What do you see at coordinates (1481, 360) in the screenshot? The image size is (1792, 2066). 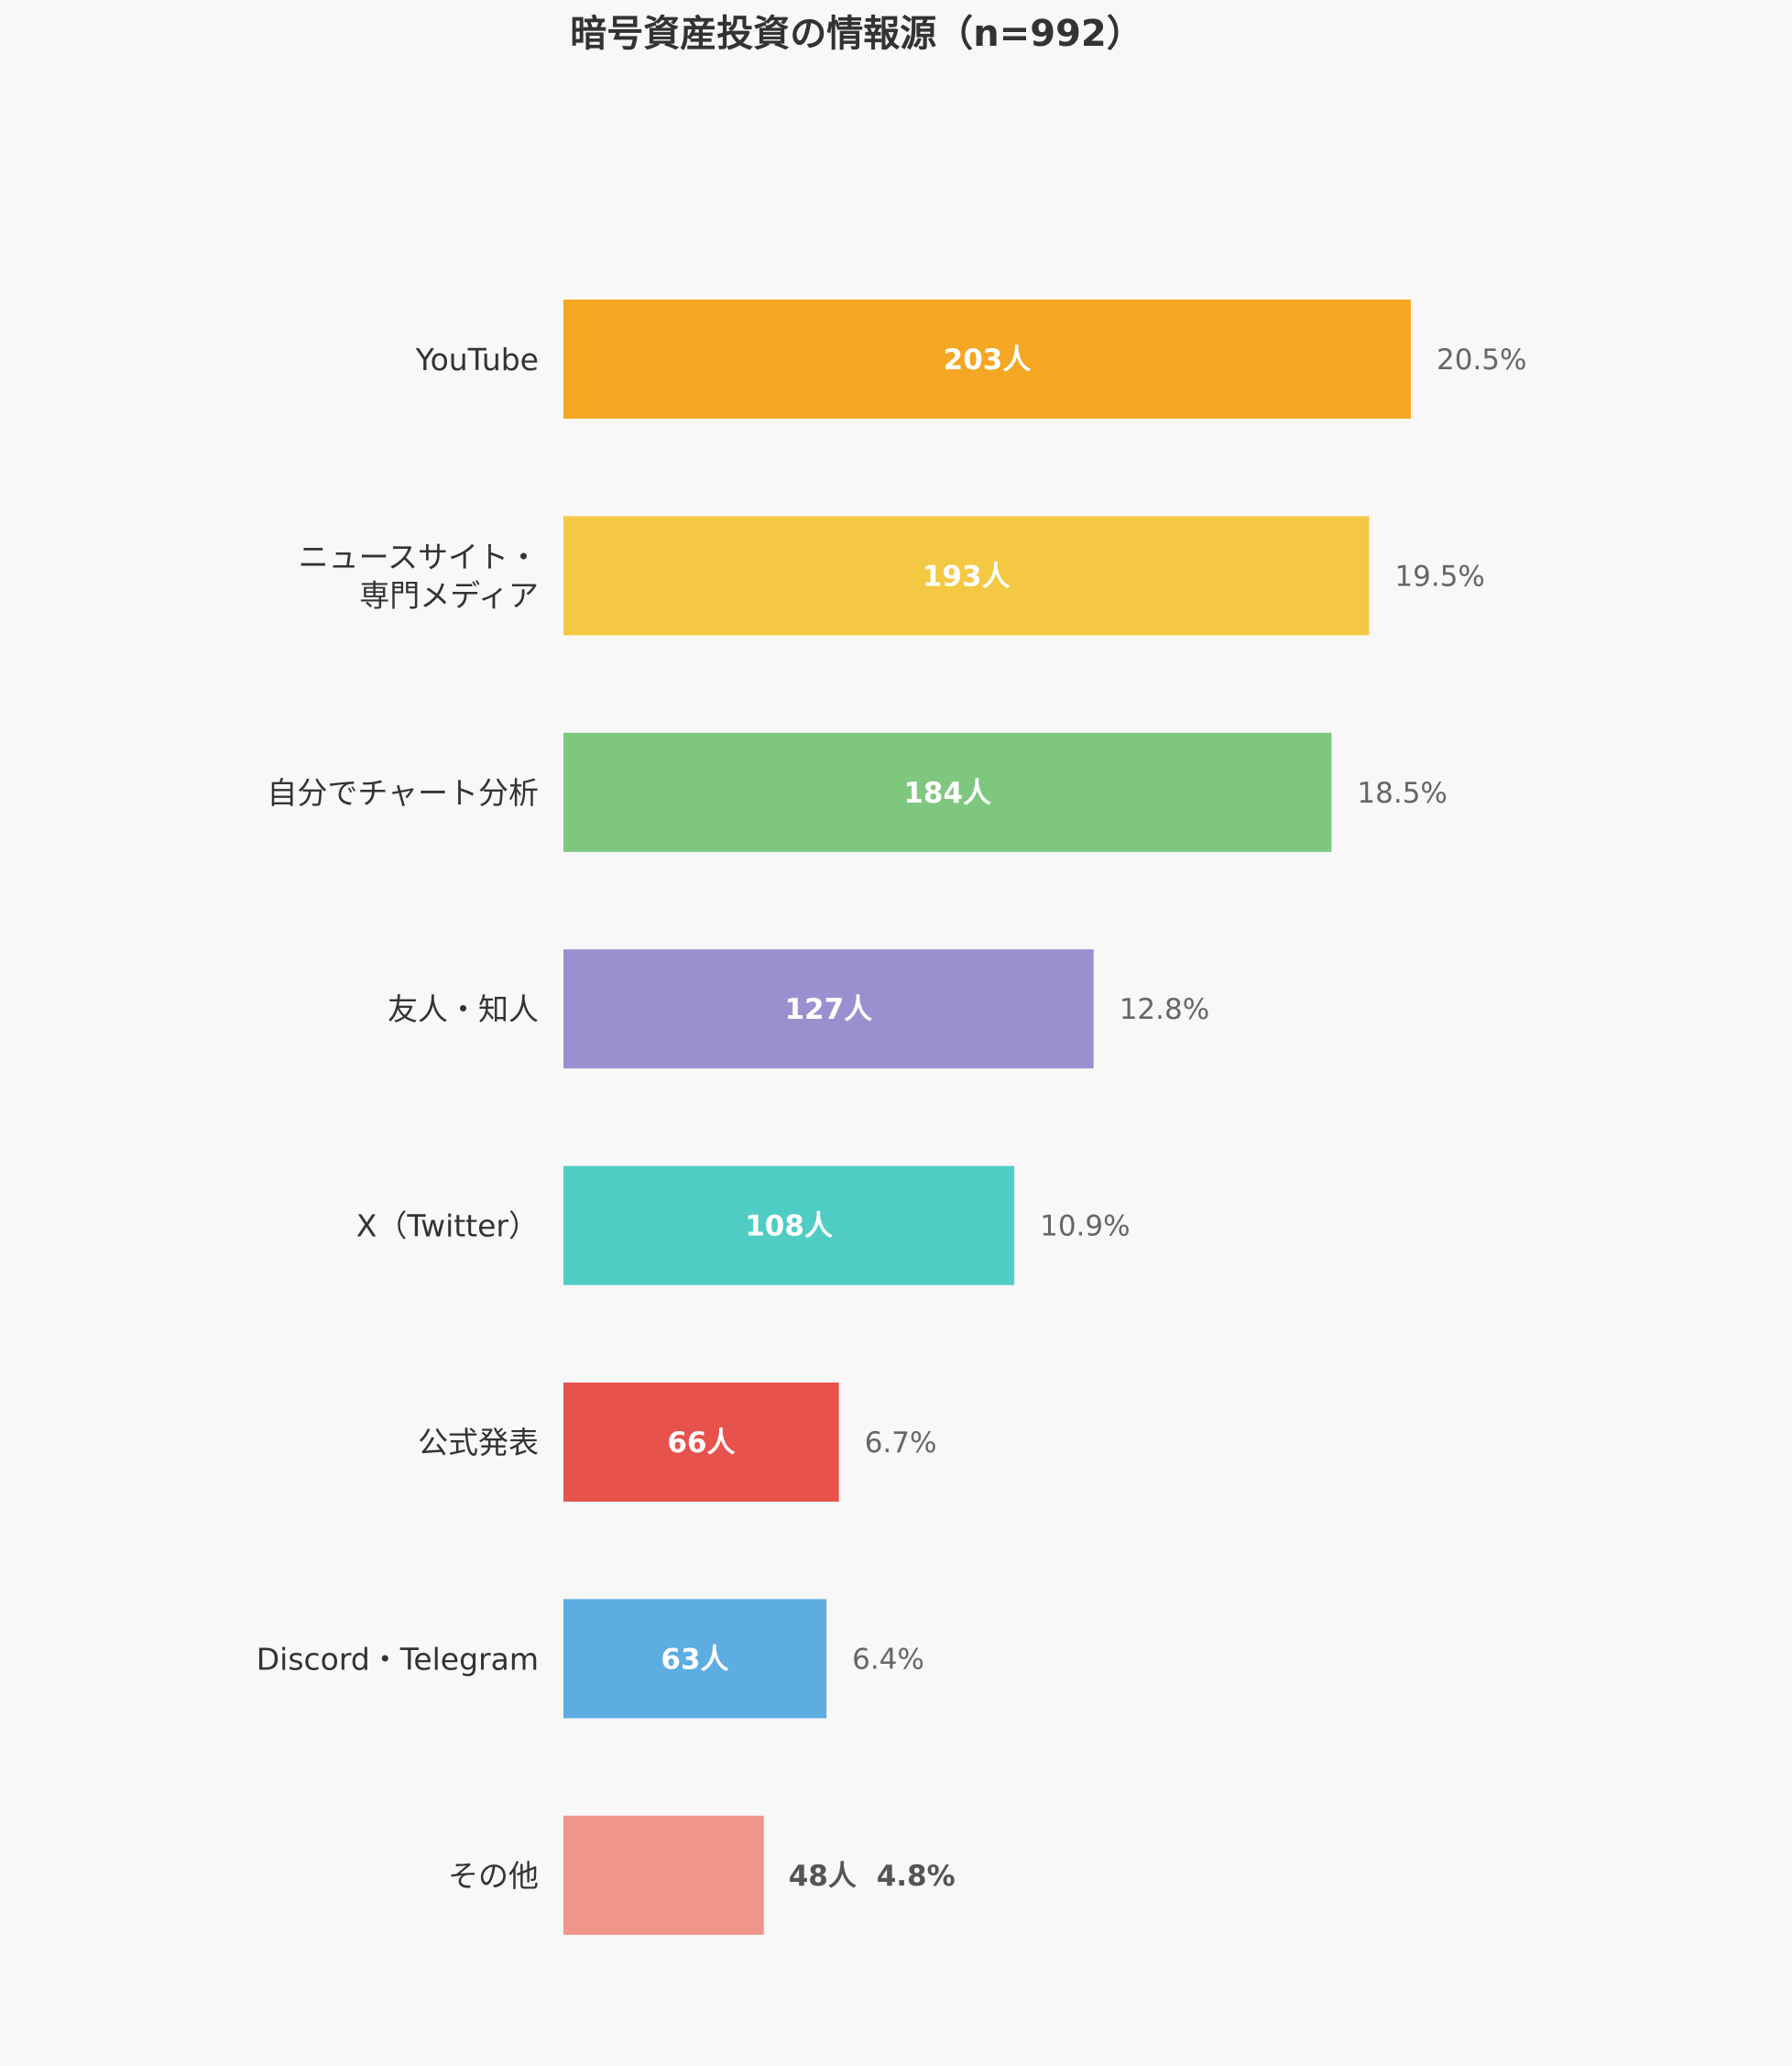 I see `percentage-label: 20.5%` at bounding box center [1481, 360].